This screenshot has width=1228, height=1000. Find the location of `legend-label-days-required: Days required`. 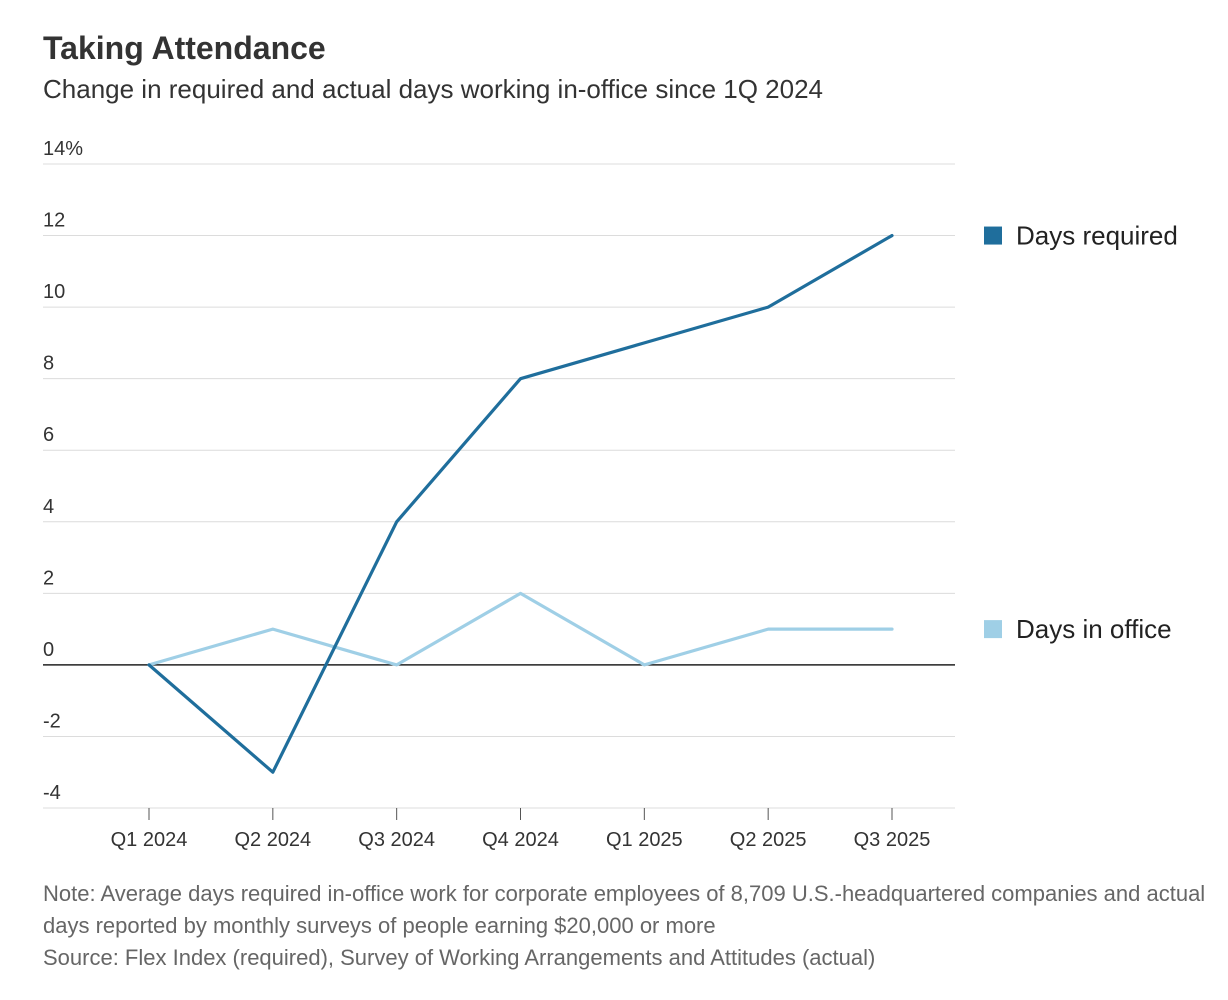

legend-label-days-required: Days required is located at coordinates (1097, 236).